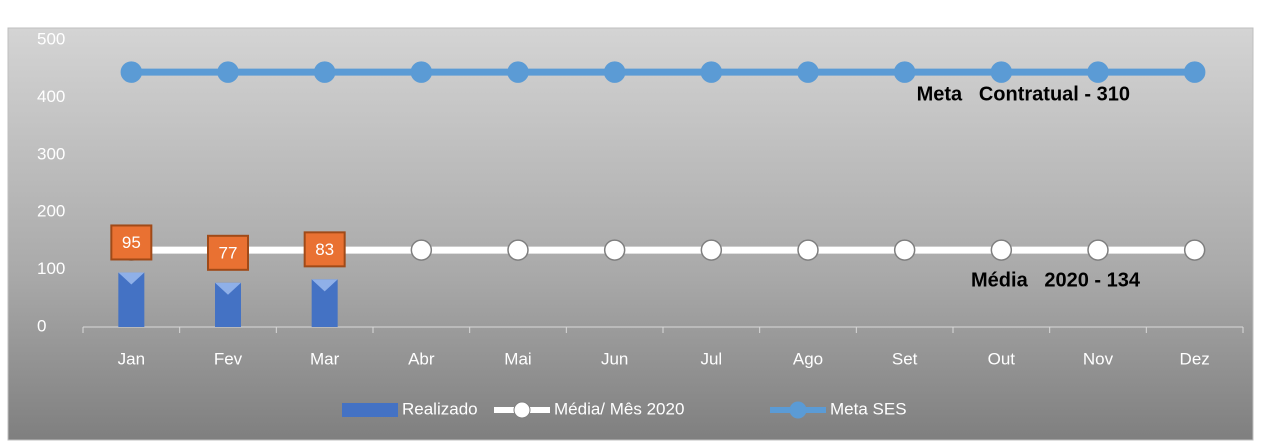 This screenshot has height=445, width=1261. What do you see at coordinates (619, 408) in the screenshot?
I see `legend-label: Média/ Mês 2020` at bounding box center [619, 408].